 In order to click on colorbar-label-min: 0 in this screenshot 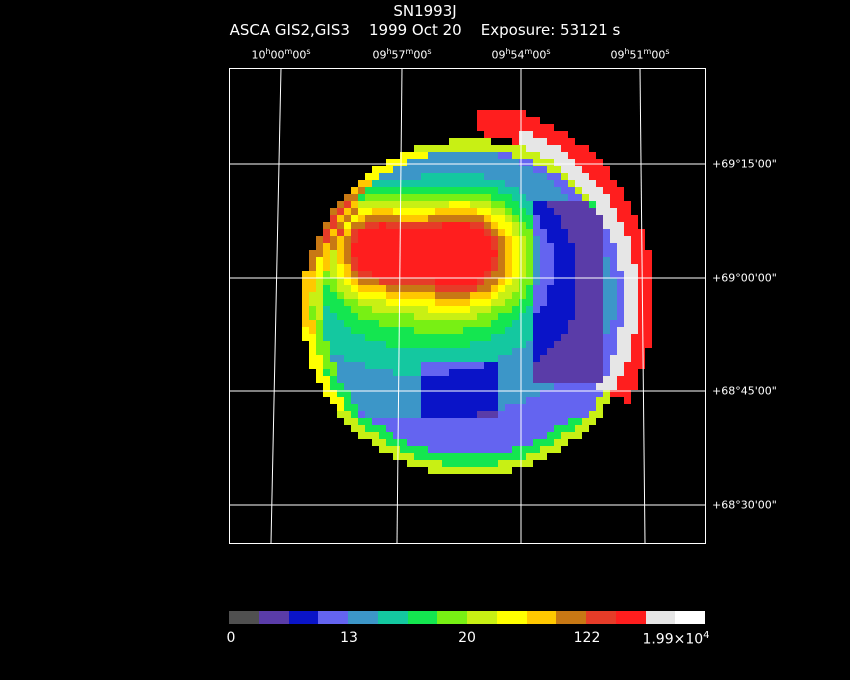, I will do `click(231, 638)`.